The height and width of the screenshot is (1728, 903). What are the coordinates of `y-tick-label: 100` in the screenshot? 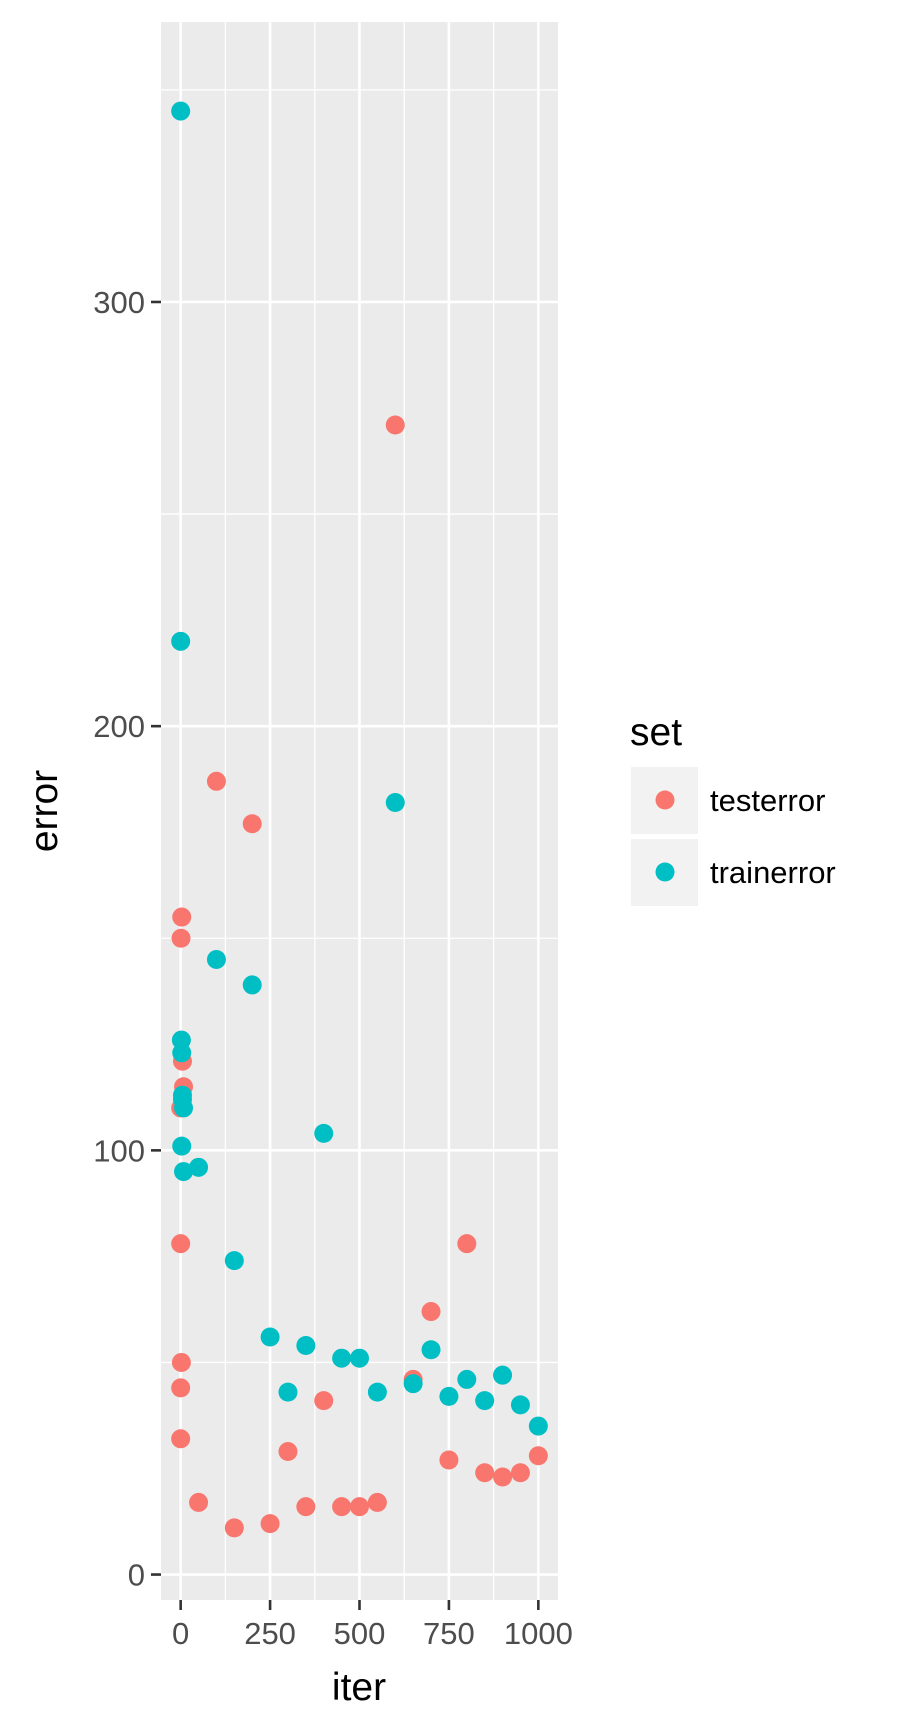 It's located at (119, 1150).